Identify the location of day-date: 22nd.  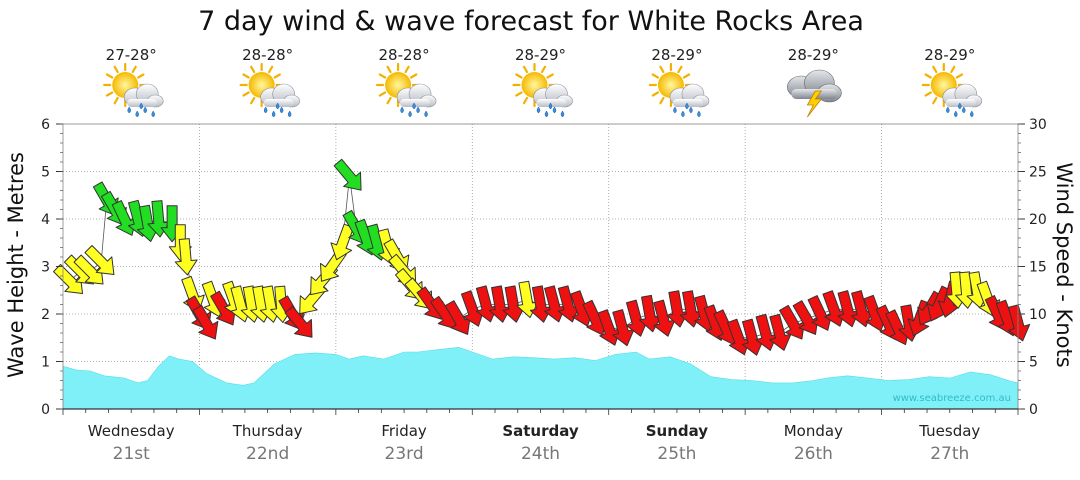
(267, 454).